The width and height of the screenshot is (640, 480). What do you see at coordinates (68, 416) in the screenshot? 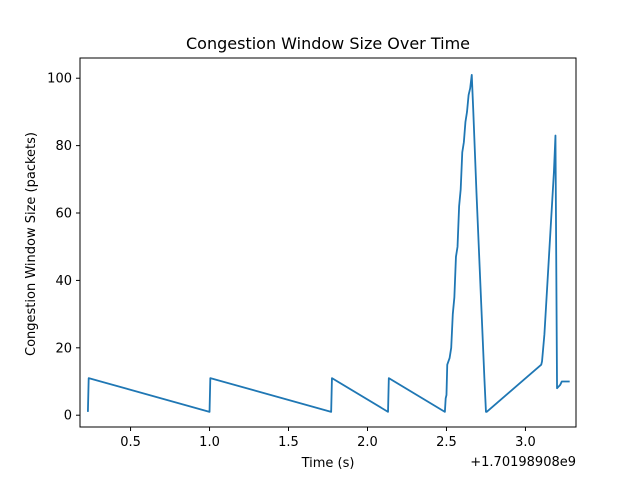
I see `y-tick-label: 0` at bounding box center [68, 416].